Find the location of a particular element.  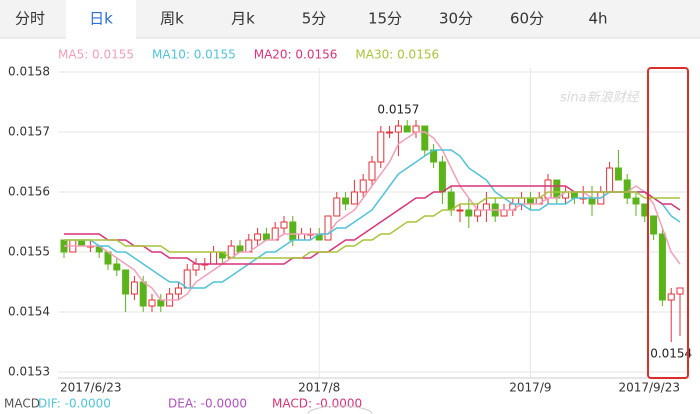

macd-item: DIF: -0.0000 is located at coordinates (74, 404).